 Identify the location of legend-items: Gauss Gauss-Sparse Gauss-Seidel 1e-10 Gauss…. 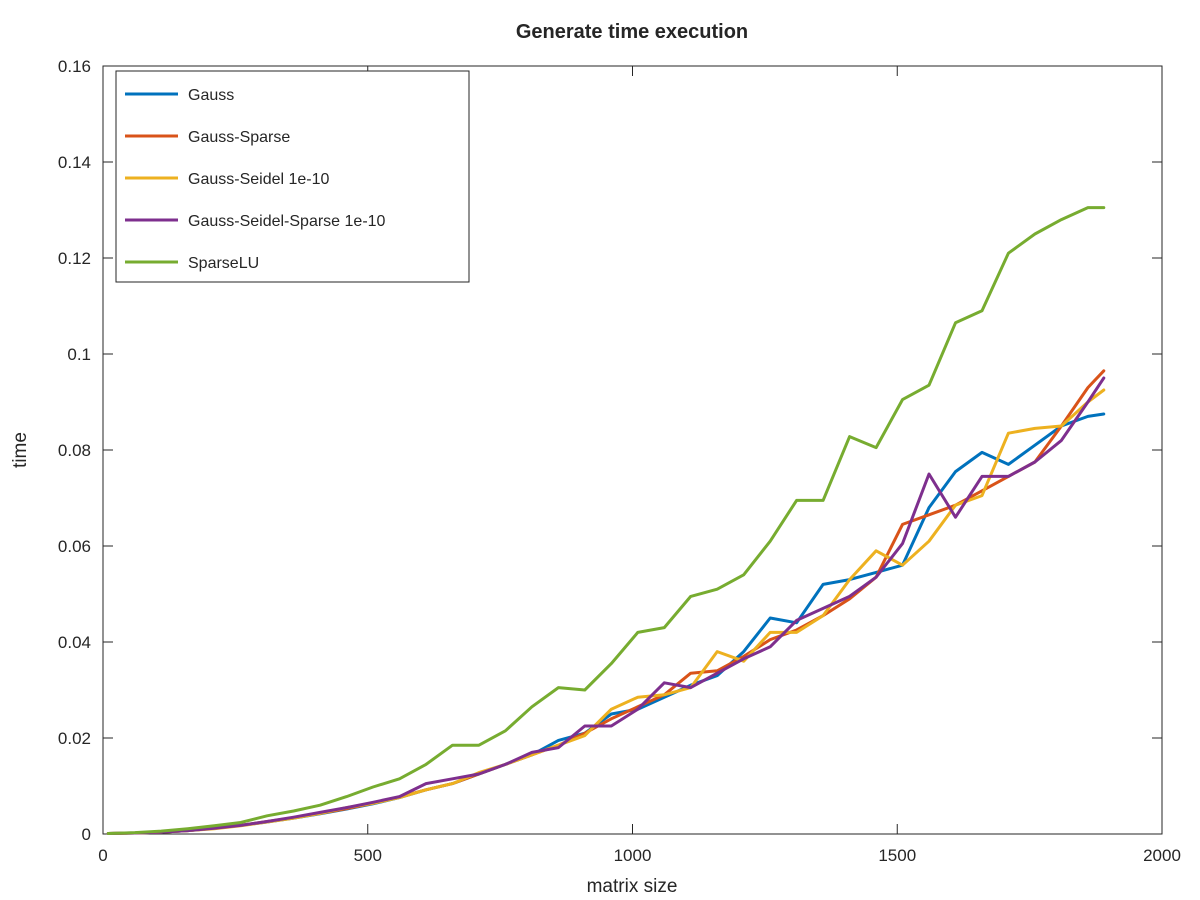
(255, 179).